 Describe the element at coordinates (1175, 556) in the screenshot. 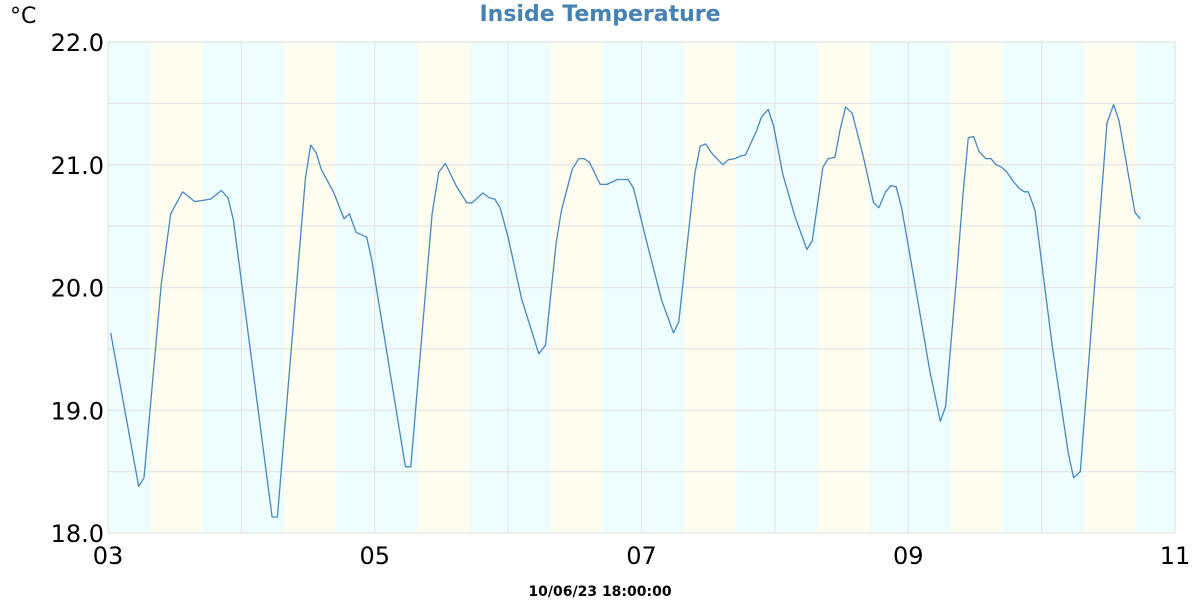

I see `x-tick-label: 11` at that location.